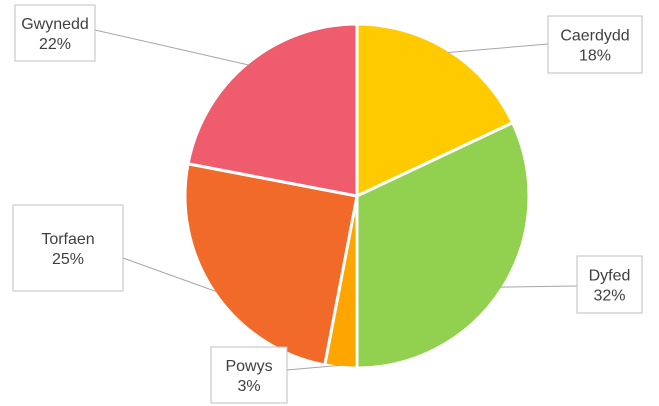  I want to click on slice-percent-caerdydd: 18%, so click(595, 56).